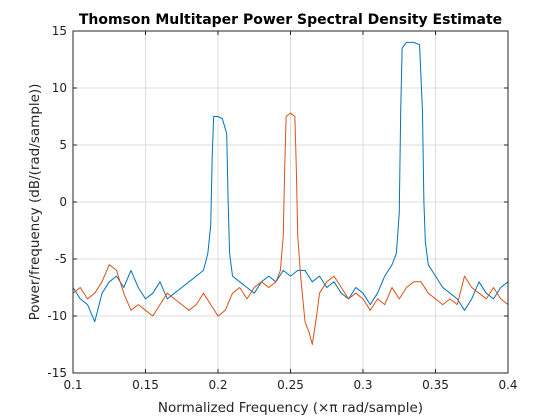 This screenshot has height=420, width=560. What do you see at coordinates (57, 202) in the screenshot?
I see `y-tick-labels: -15 -10 -5 0 5 10 15` at bounding box center [57, 202].